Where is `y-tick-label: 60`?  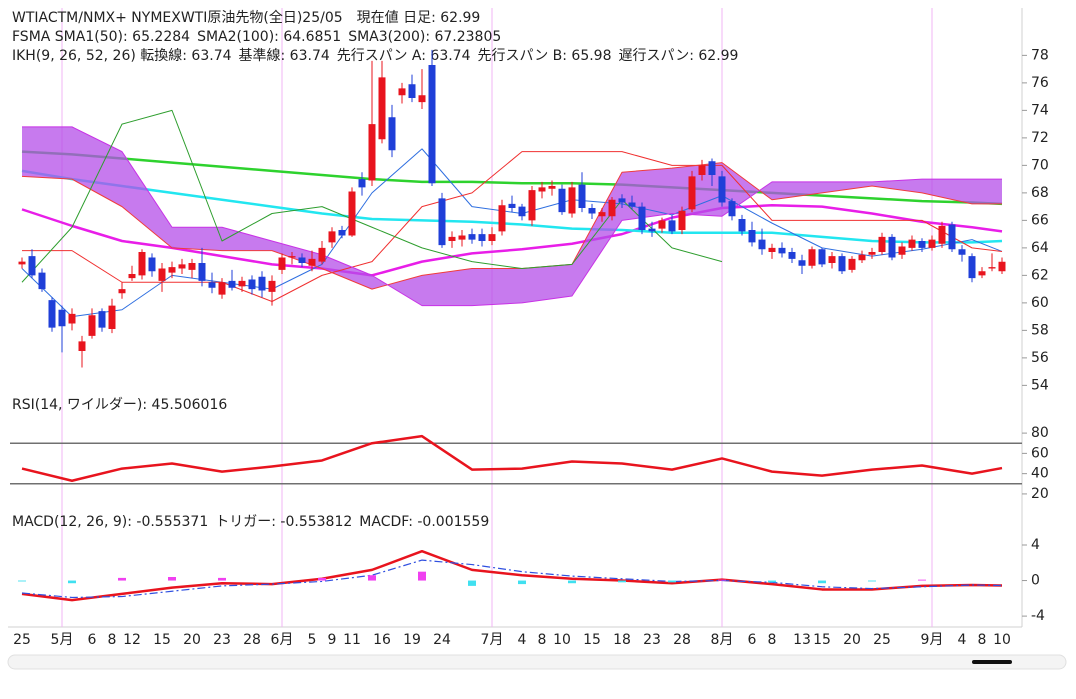 y-tick-label: 60 is located at coordinates (1040, 303).